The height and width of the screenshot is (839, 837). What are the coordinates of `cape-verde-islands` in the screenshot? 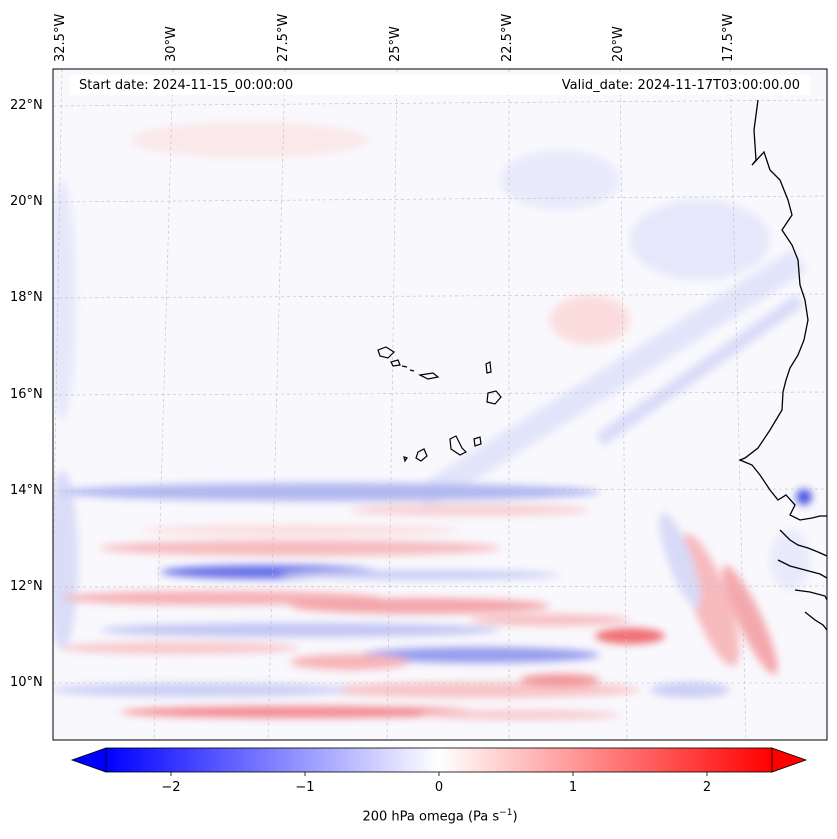 It's located at (439, 404).